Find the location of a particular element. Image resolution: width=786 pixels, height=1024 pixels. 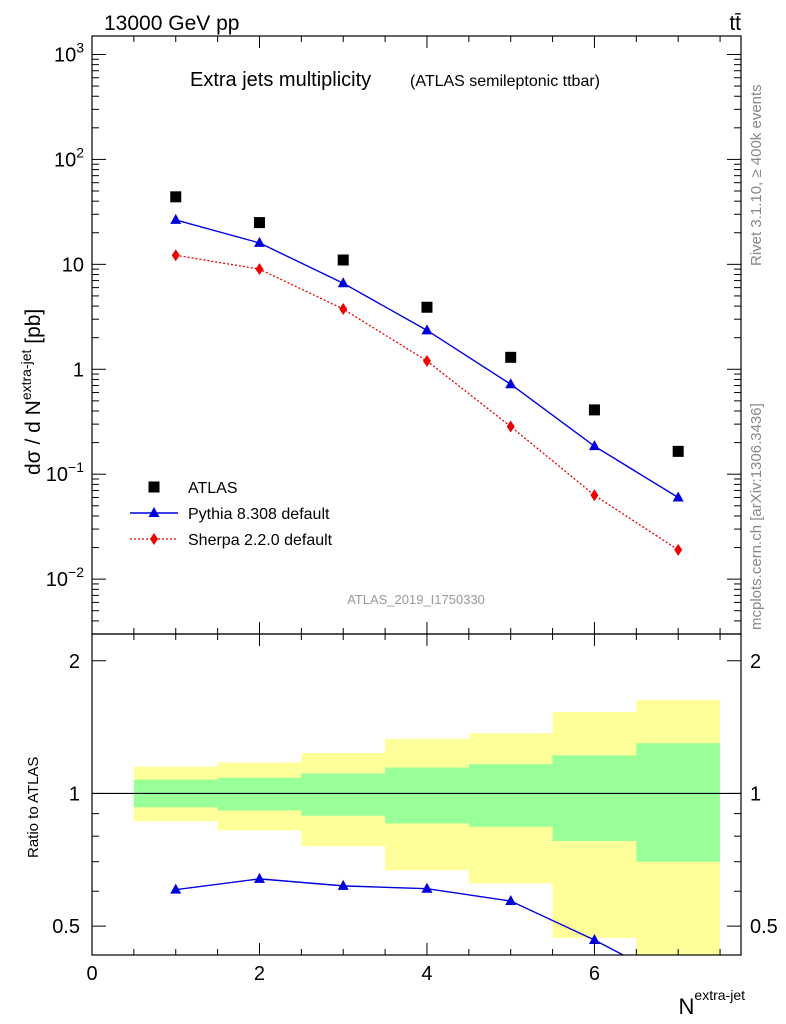

legend-label: Sherpa 2.2.0 default is located at coordinates (260, 540).